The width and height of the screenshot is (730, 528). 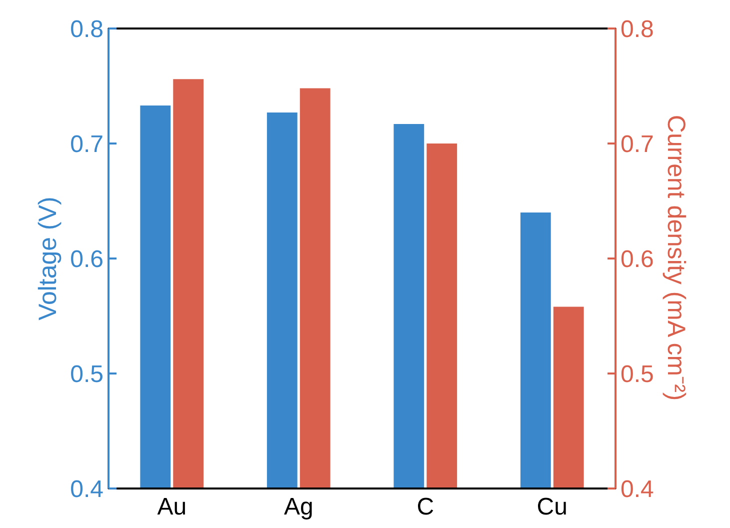 What do you see at coordinates (87, 259) in the screenshot?
I see `y-tick-label: 0.6` at bounding box center [87, 259].